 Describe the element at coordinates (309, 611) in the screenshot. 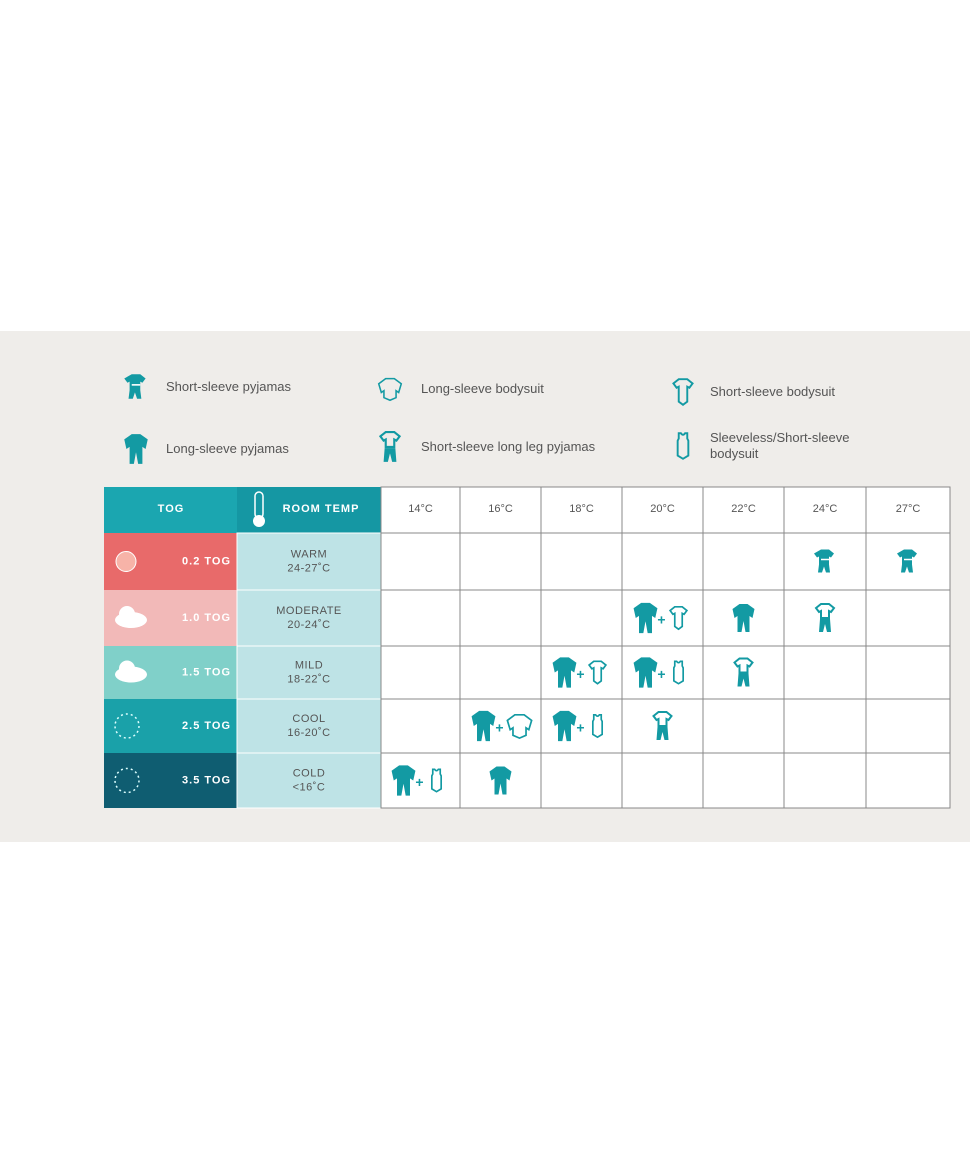

I see `temp-name: MODERATE` at that location.